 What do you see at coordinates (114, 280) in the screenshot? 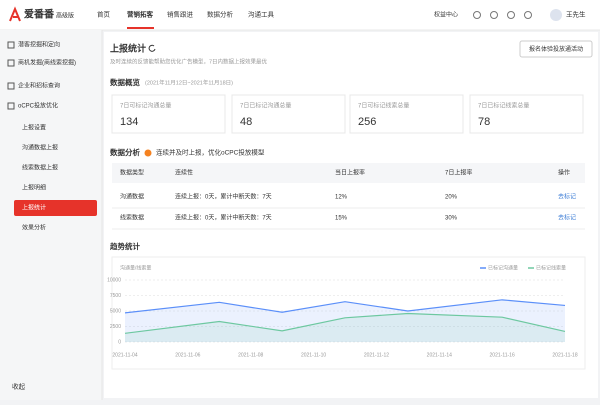
I see `y-tick-label: 10000` at bounding box center [114, 280].